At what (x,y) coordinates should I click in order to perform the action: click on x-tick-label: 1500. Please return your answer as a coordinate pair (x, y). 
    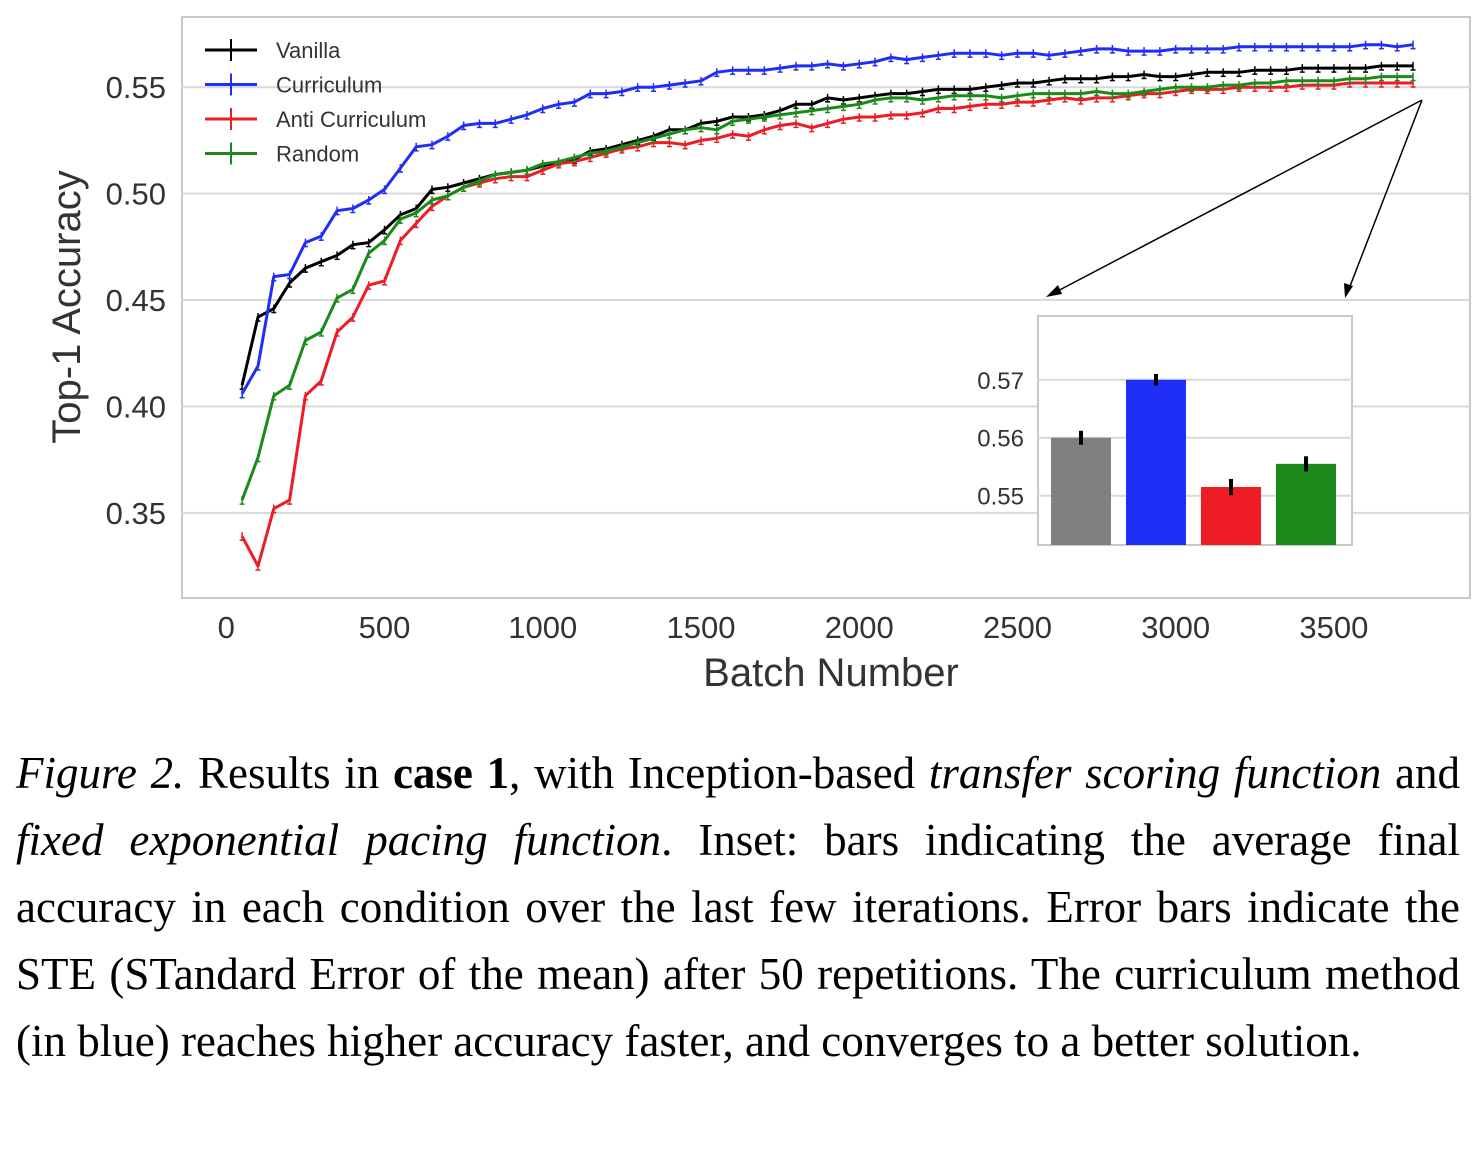
    Looking at the image, I should click on (701, 627).